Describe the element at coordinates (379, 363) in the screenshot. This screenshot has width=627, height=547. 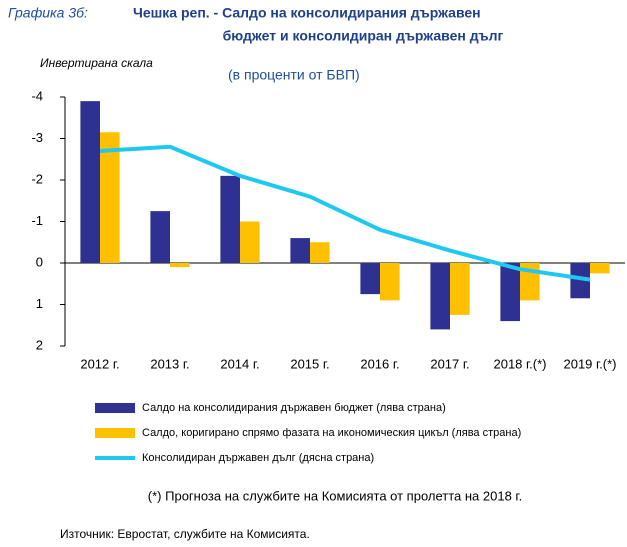
I see `x-tick-label: 2016 г.` at that location.